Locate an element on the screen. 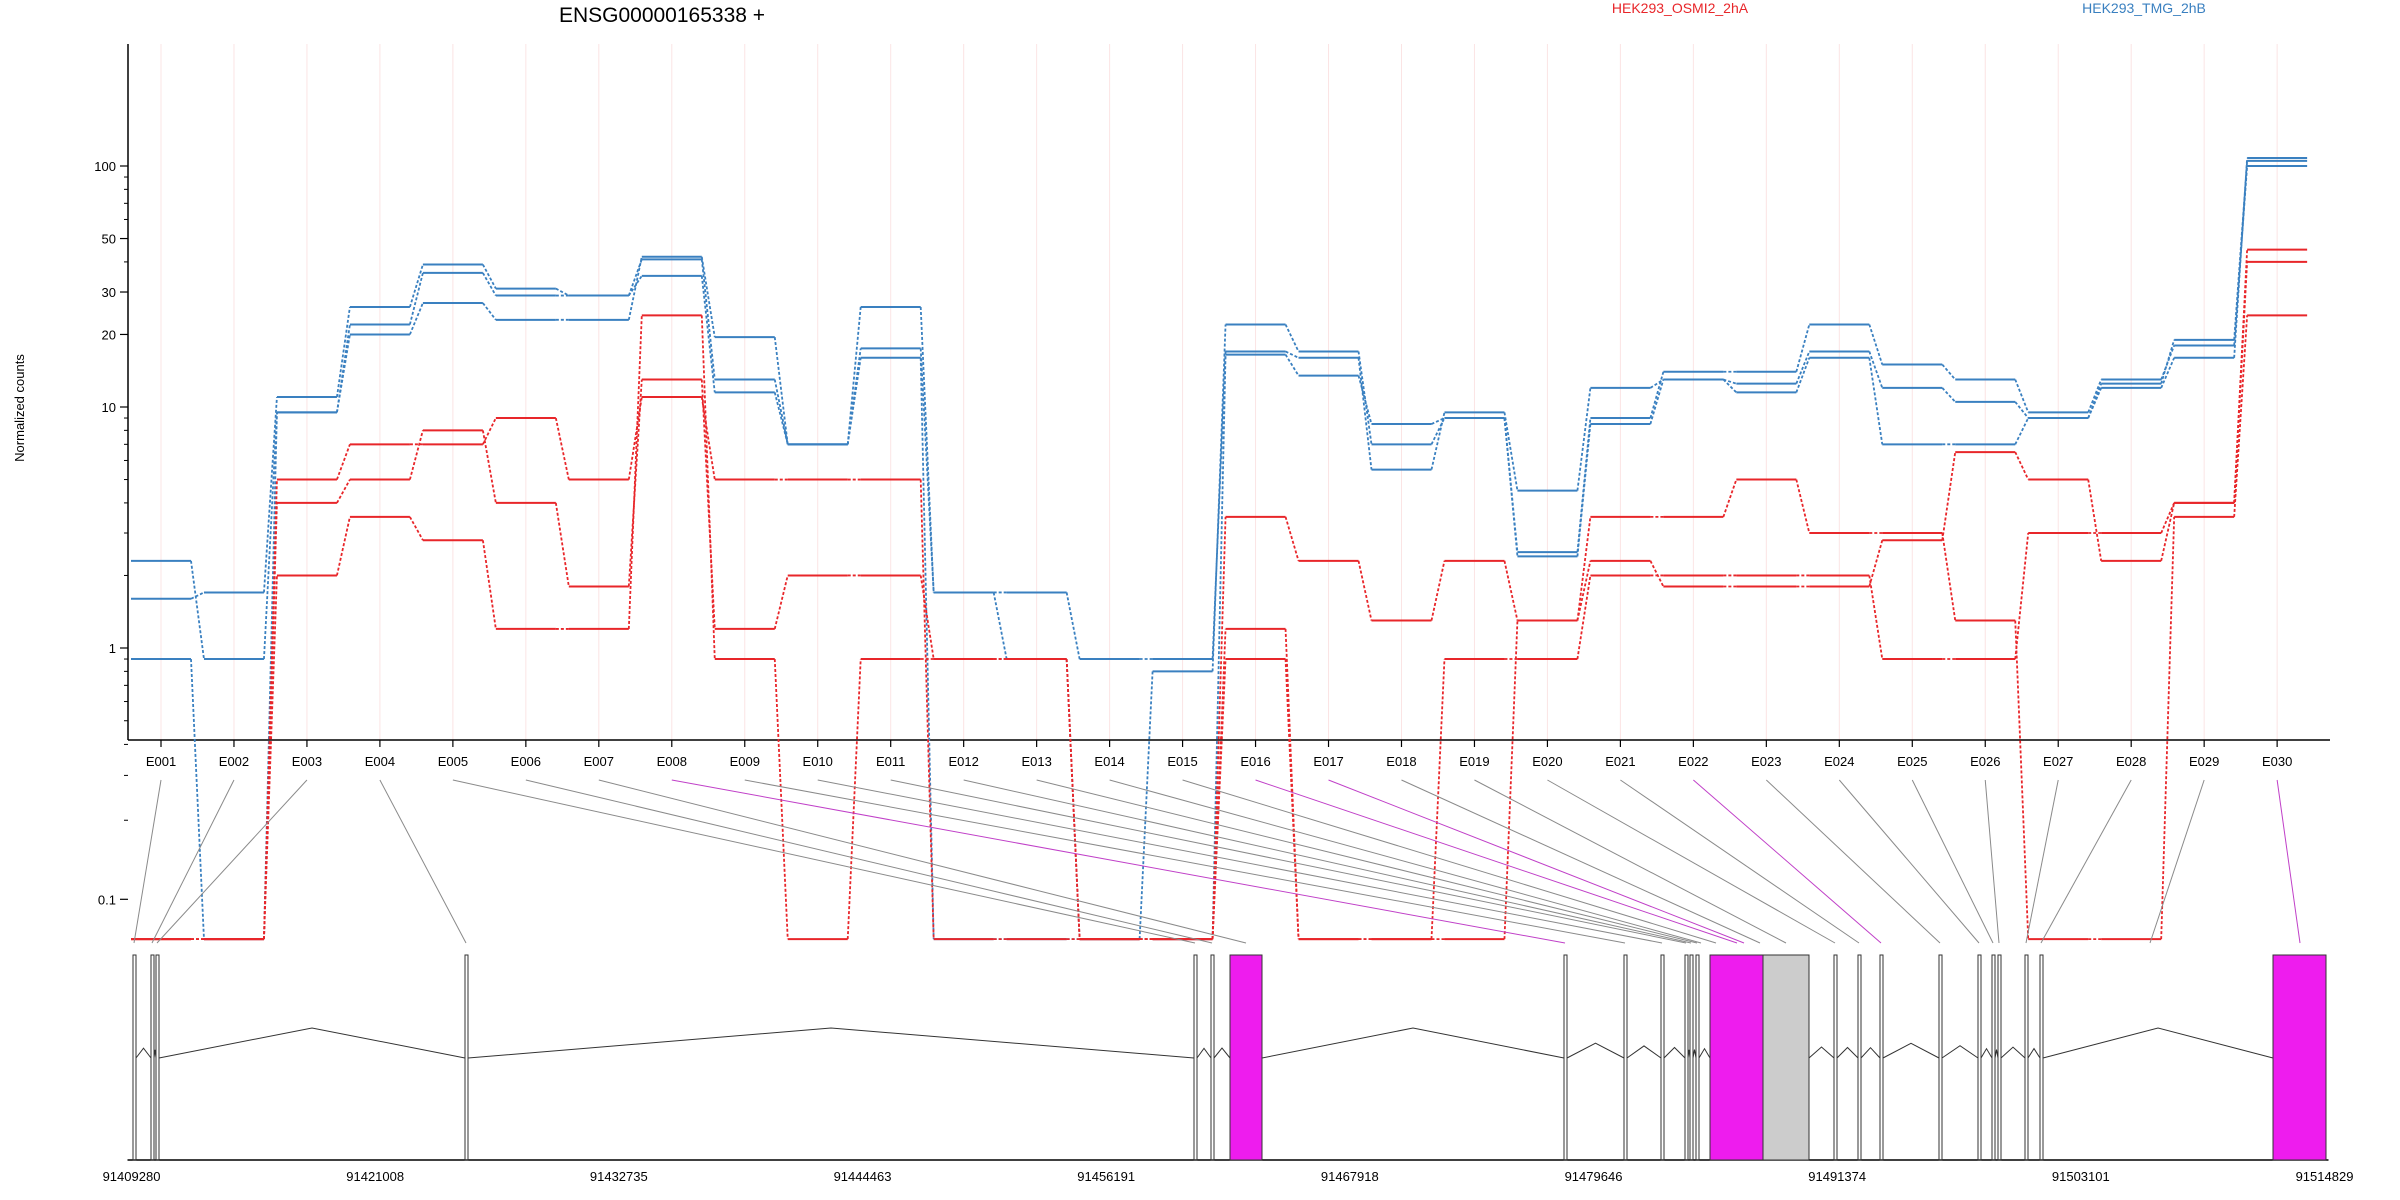  x-tick-label: E022 is located at coordinates (1693, 761).